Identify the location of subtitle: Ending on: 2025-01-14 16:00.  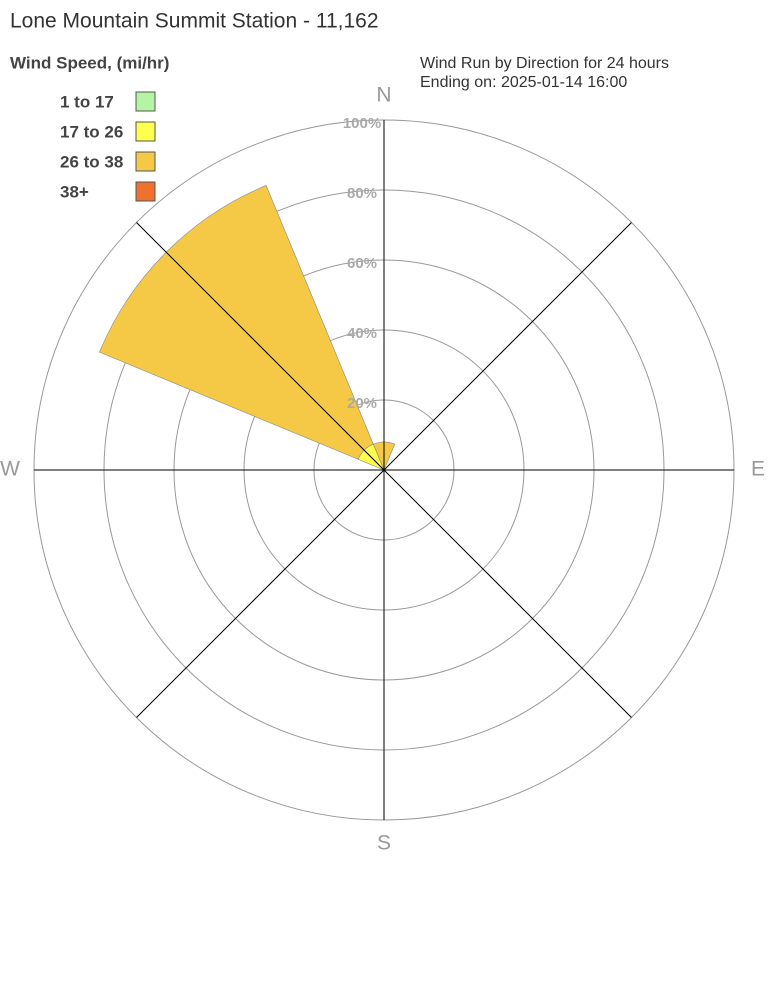
(523, 82).